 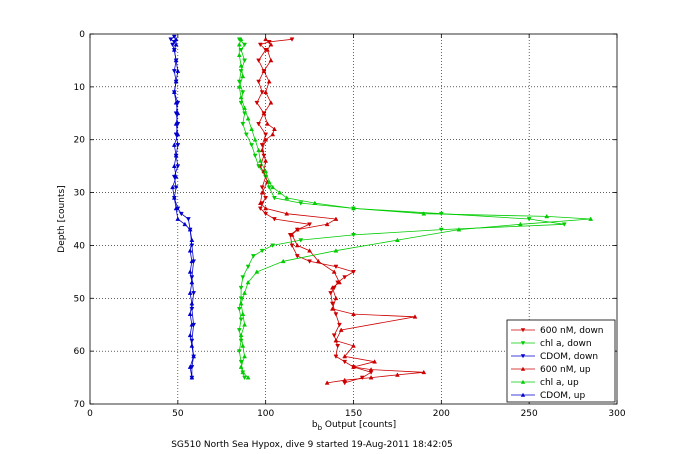 What do you see at coordinates (80, 194) in the screenshot?
I see `y-tick-label: 30` at bounding box center [80, 194].